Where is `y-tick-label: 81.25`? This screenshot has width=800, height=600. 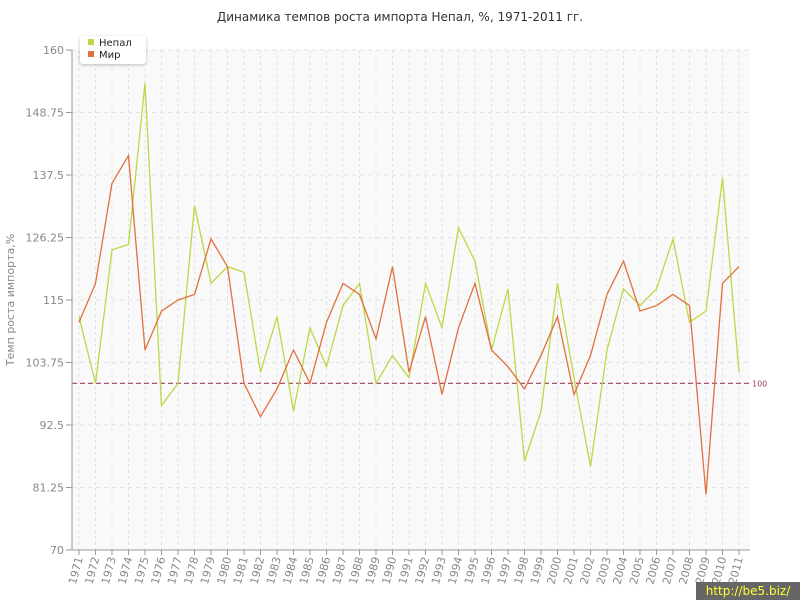
y-tick-label: 81.25 is located at coordinates (49, 488).